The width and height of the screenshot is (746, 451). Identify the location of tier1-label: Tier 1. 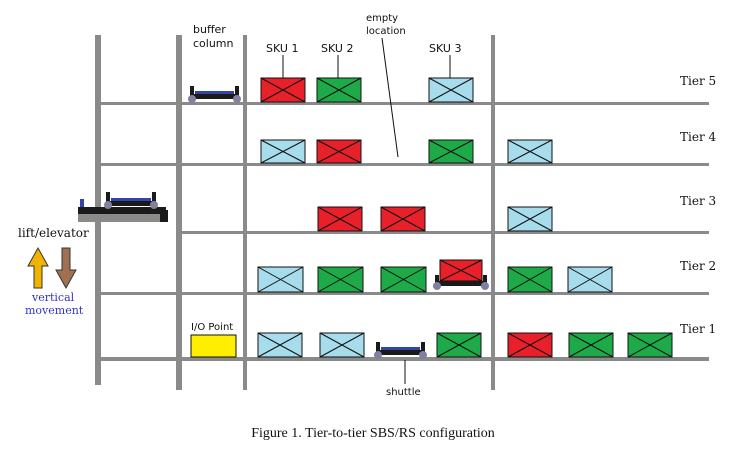
(698, 329).